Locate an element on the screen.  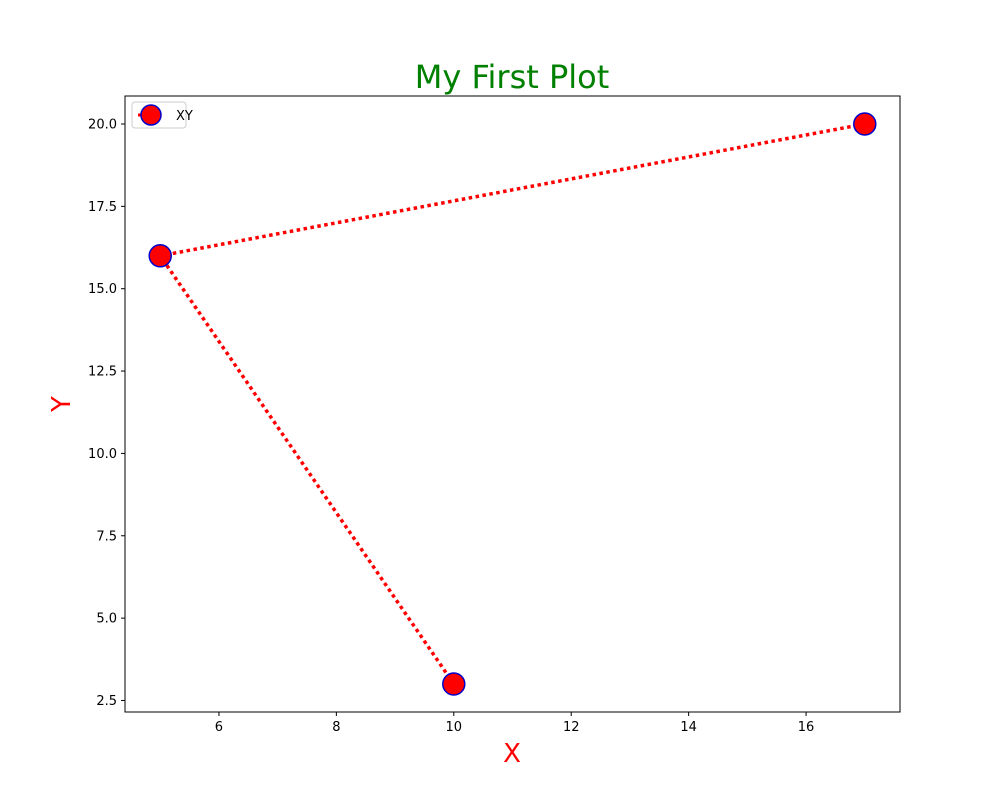
x-axis-label: X is located at coordinates (512, 754).